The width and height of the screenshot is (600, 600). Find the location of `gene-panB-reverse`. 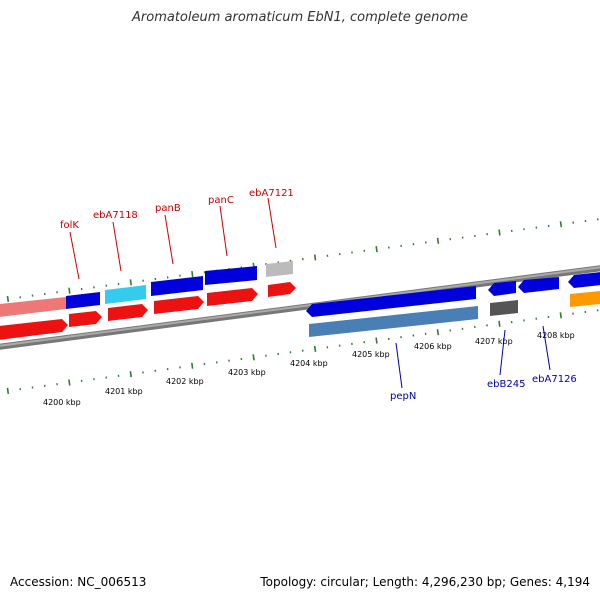

gene-panB-reverse is located at coordinates (179, 305).